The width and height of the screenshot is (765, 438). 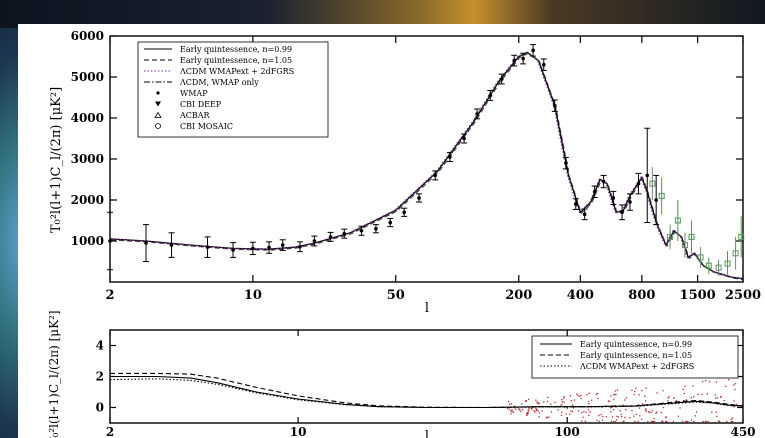 I want to click on bottom-xlabel: l, so click(x=427, y=433).